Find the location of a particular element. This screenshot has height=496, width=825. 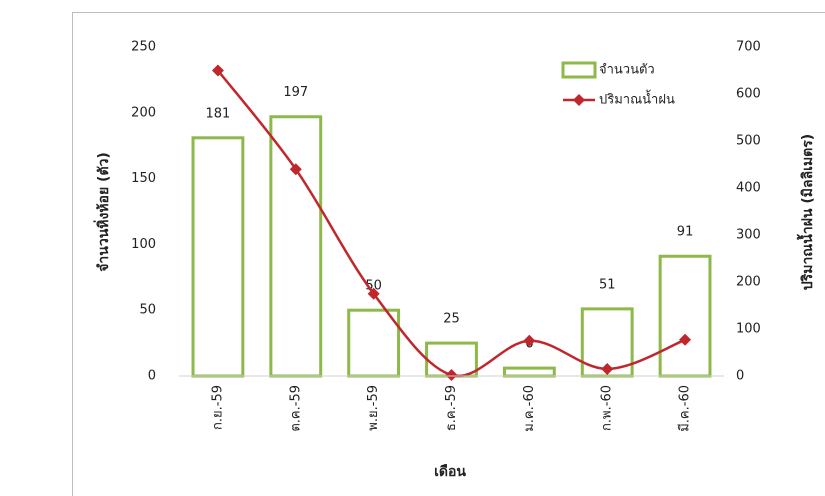

y-tick-label: 50 is located at coordinates (147, 310).